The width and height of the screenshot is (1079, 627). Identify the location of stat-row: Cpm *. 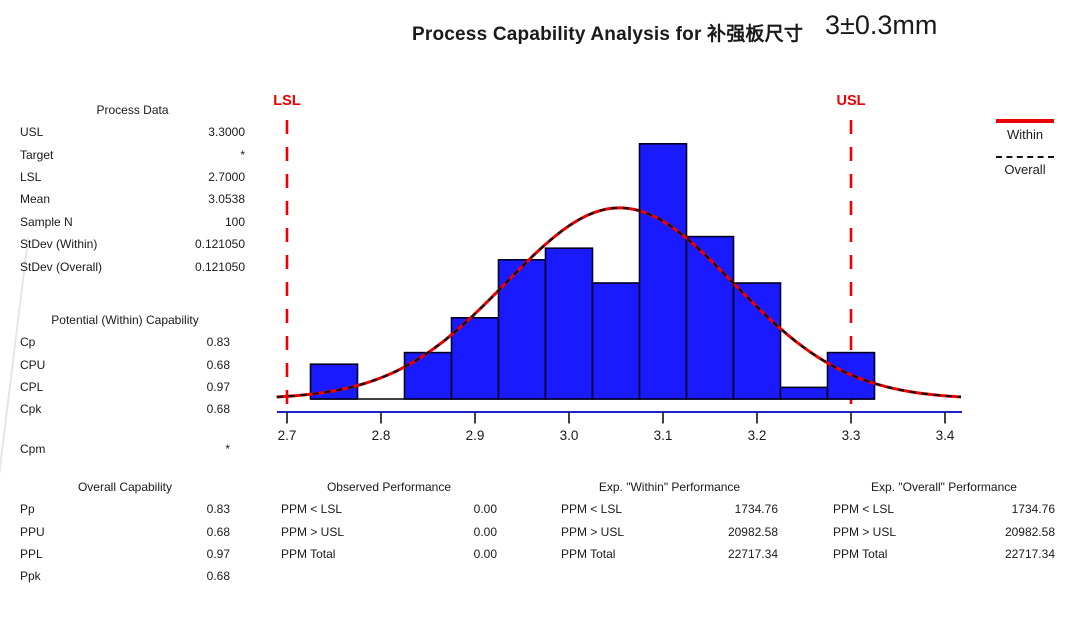
(125, 449).